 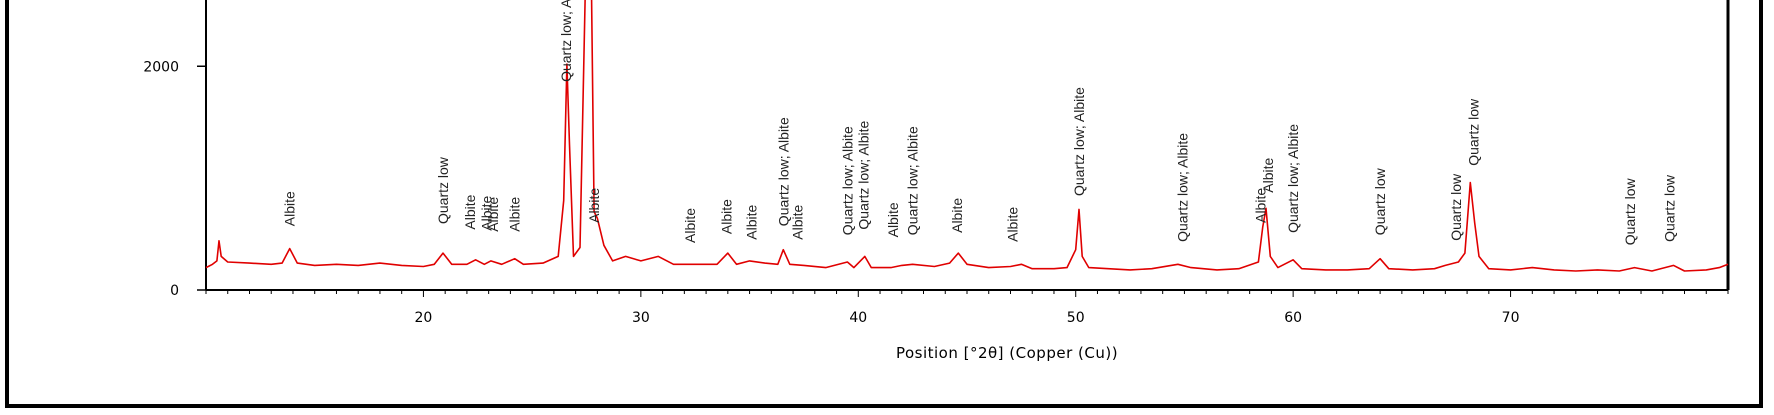 What do you see at coordinates (174, 291) in the screenshot?
I see `y-tick-label: 0` at bounding box center [174, 291].